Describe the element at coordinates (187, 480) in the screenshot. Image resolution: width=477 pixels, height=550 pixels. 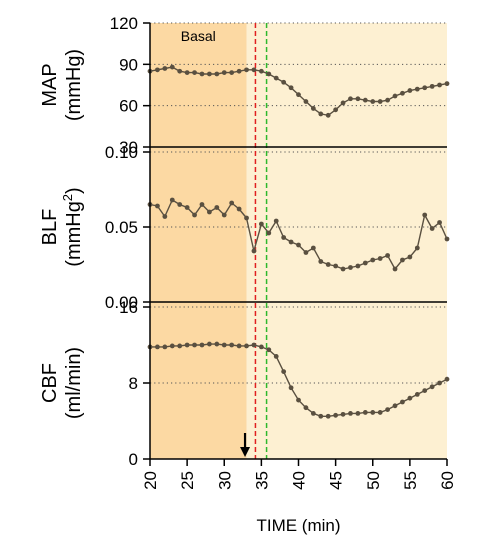
I see `x-tick-label: 25` at that location.